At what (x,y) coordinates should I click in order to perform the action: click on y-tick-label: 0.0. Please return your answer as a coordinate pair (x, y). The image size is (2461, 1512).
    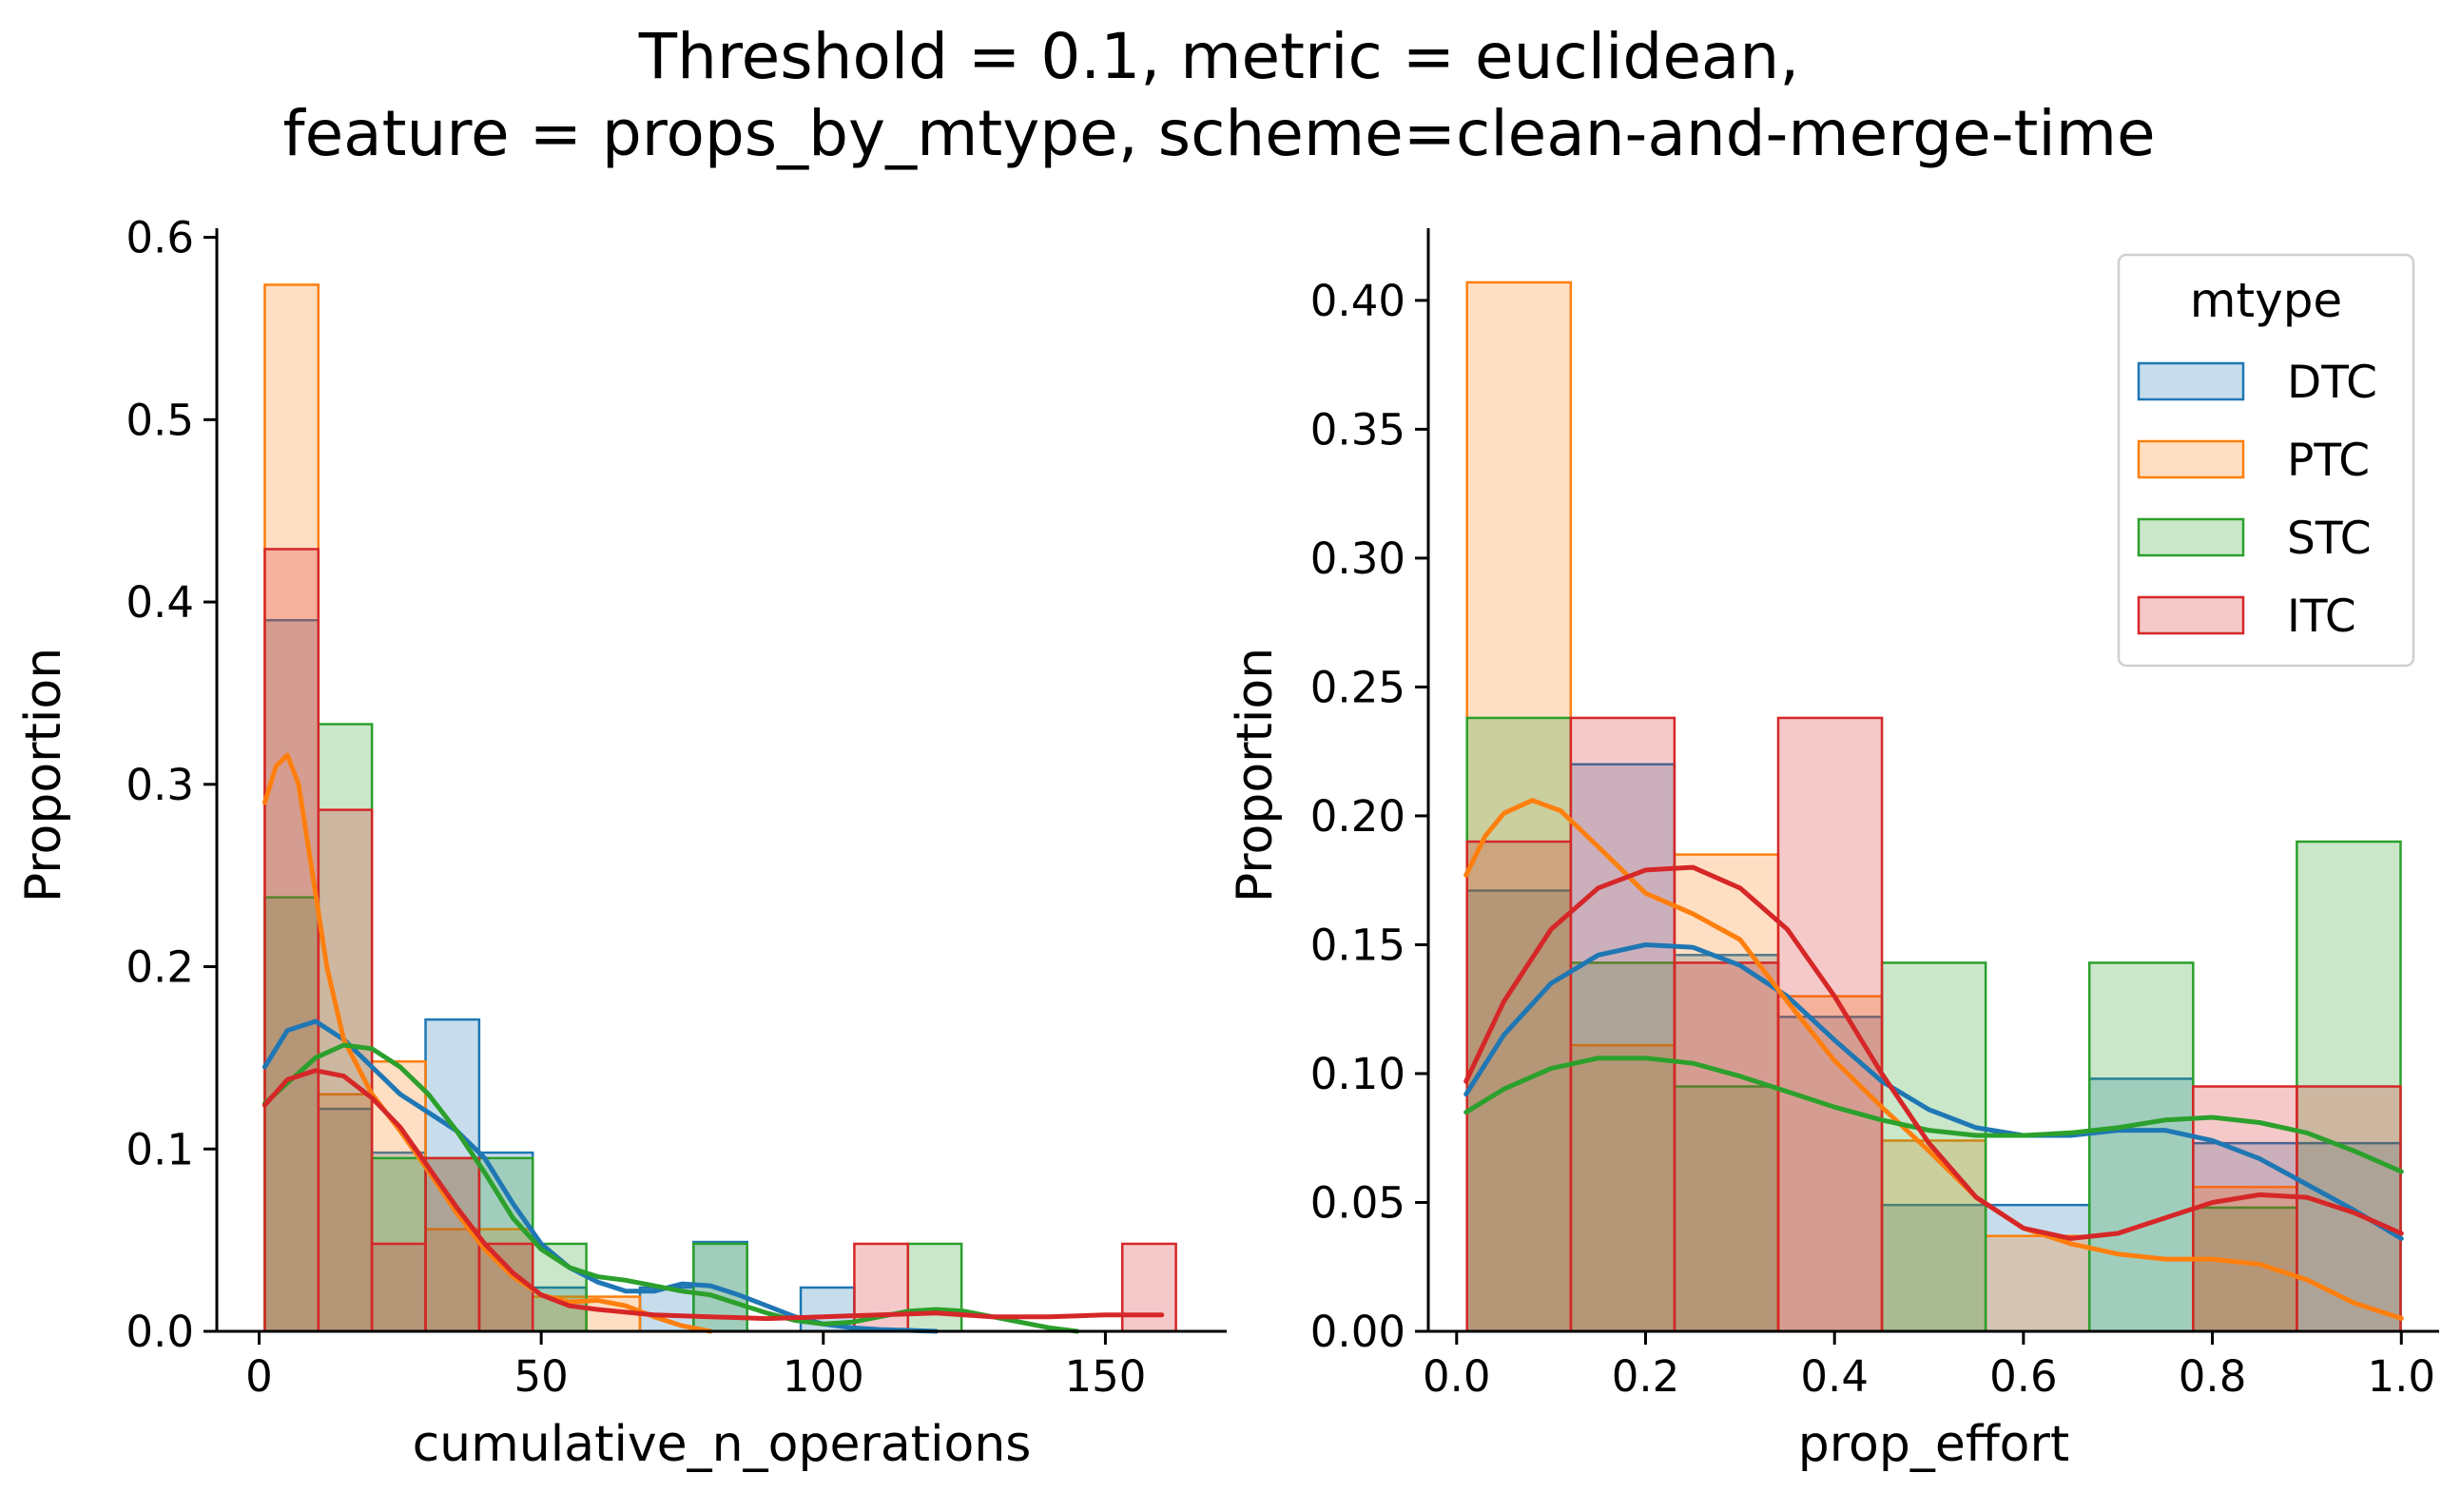
    Looking at the image, I should click on (160, 1332).